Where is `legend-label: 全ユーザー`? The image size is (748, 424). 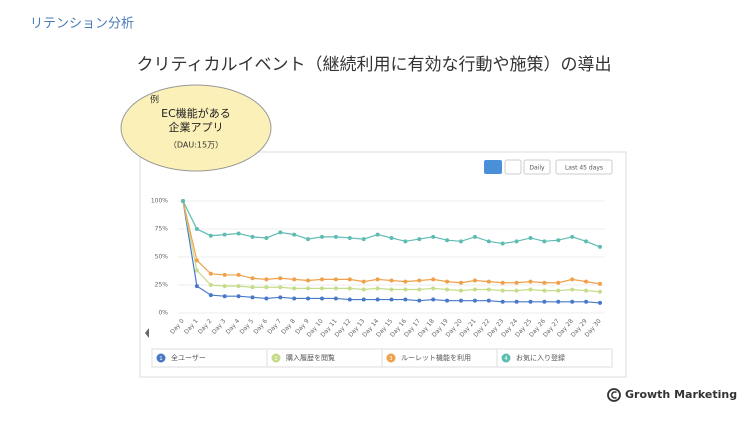
legend-label: 全ユーザー is located at coordinates (188, 357).